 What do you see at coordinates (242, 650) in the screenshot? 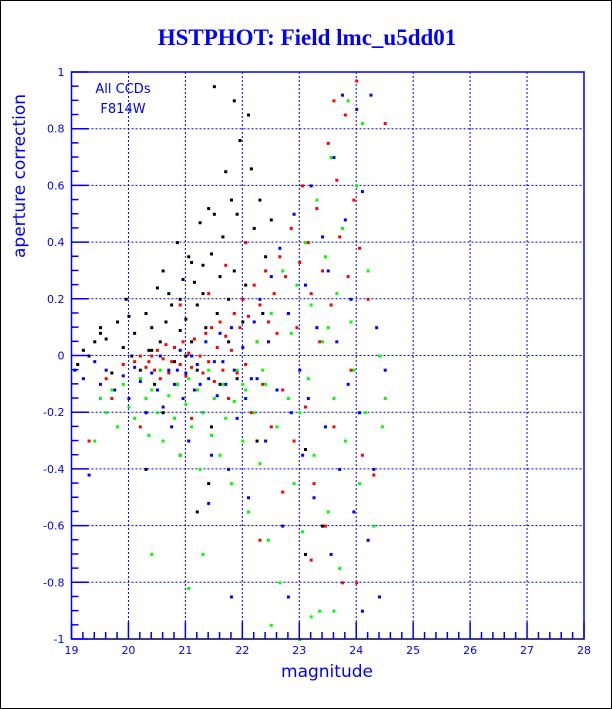
I see `x-tick-label: 22` at bounding box center [242, 650].